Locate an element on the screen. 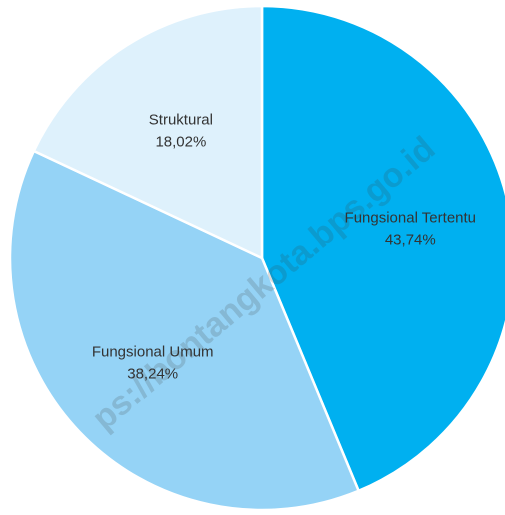 This screenshot has height=515, width=505. slice-label: Fungsional Umum is located at coordinates (153, 351).